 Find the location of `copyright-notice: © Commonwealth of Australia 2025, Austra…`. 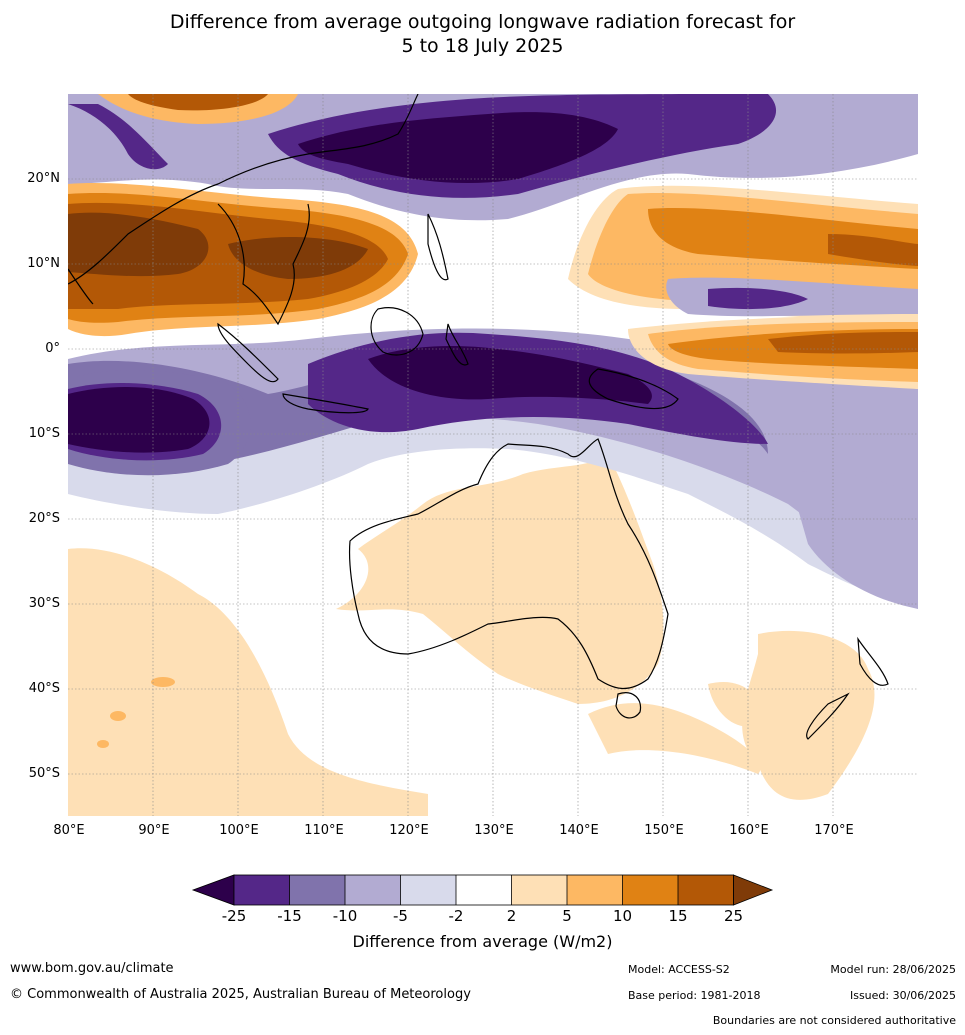

copyright-notice: © Commonwealth of Australia 2025, Austra… is located at coordinates (240, 994).